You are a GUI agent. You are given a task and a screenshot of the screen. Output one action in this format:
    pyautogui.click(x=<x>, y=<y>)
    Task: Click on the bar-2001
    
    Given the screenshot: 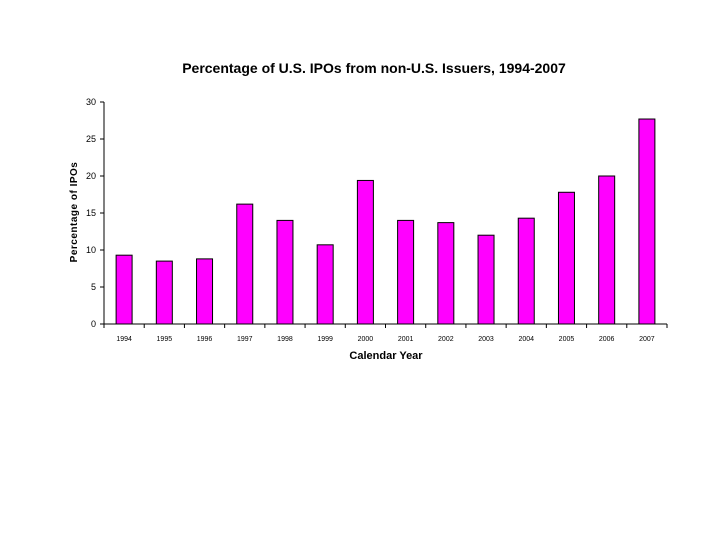 What is the action you would take?
    pyautogui.click(x=406, y=272)
    